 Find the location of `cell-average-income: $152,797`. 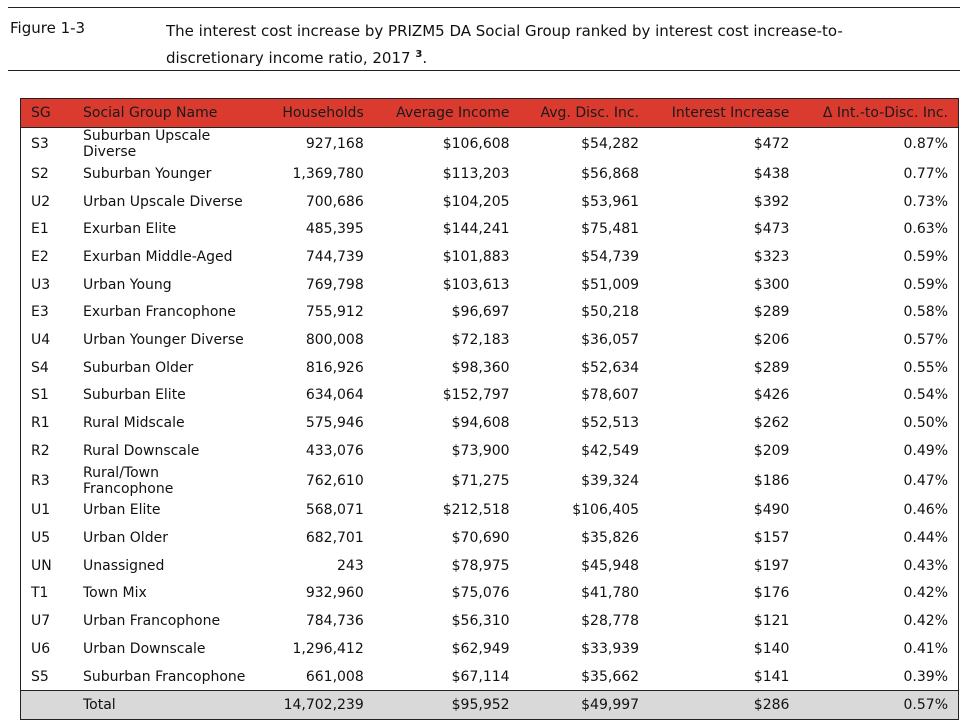

cell-average-income: $152,797 is located at coordinates (476, 395).